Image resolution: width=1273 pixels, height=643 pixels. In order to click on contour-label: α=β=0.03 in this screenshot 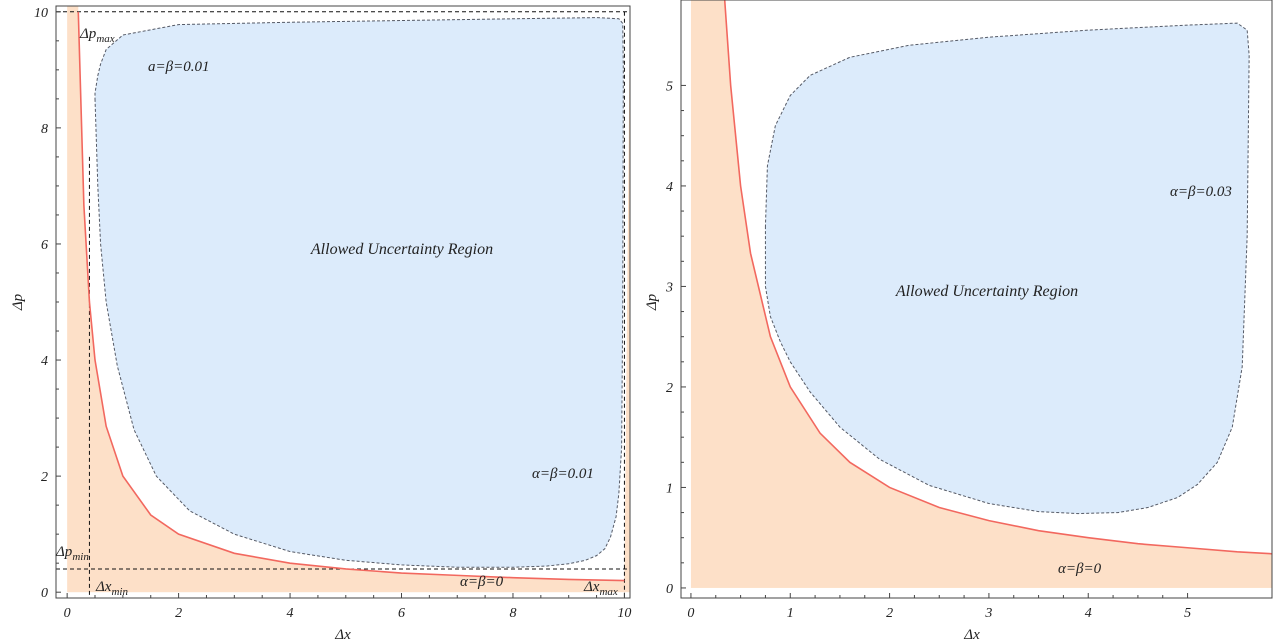, I will do `click(1201, 192)`.